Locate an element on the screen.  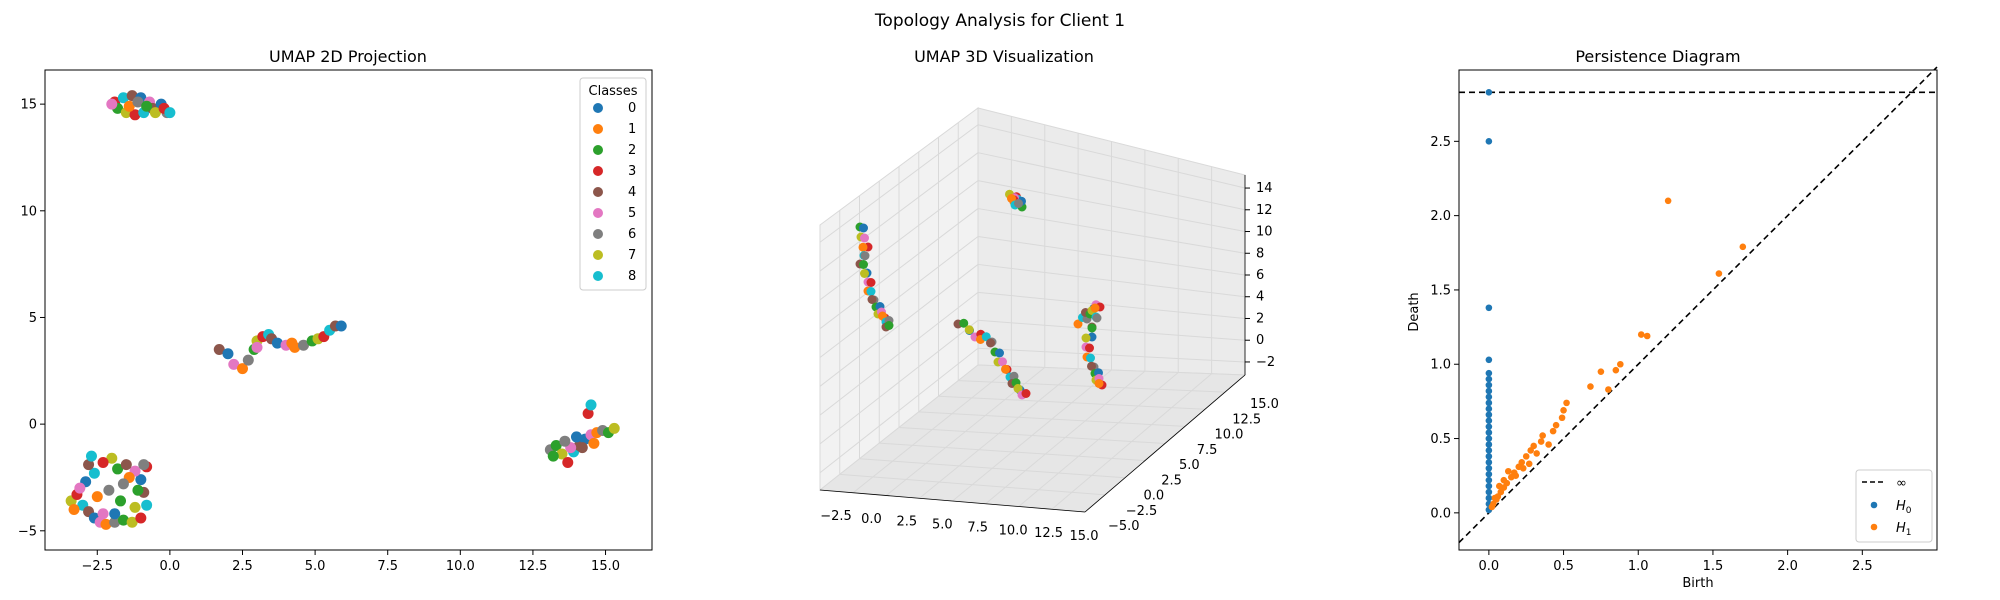
y3d-tick-label: 15.0 is located at coordinates (1264, 404).